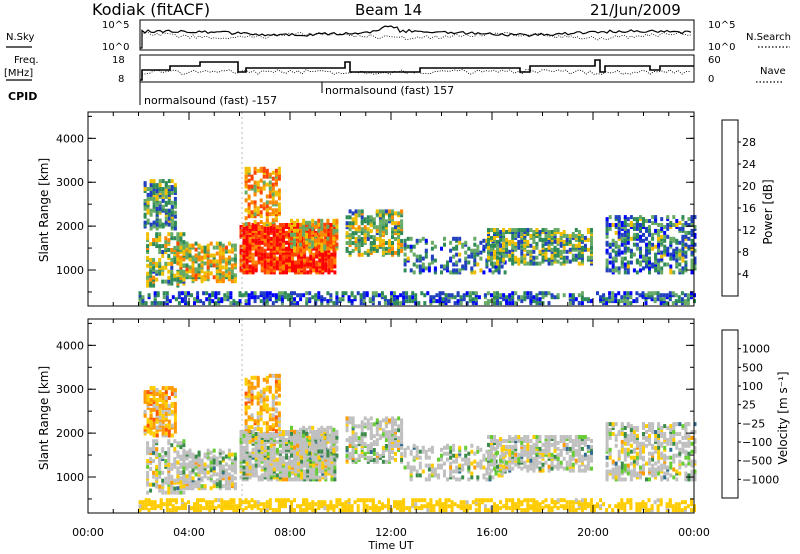  I want to click on nsearch-tick-top: 10^5, so click(721, 25).